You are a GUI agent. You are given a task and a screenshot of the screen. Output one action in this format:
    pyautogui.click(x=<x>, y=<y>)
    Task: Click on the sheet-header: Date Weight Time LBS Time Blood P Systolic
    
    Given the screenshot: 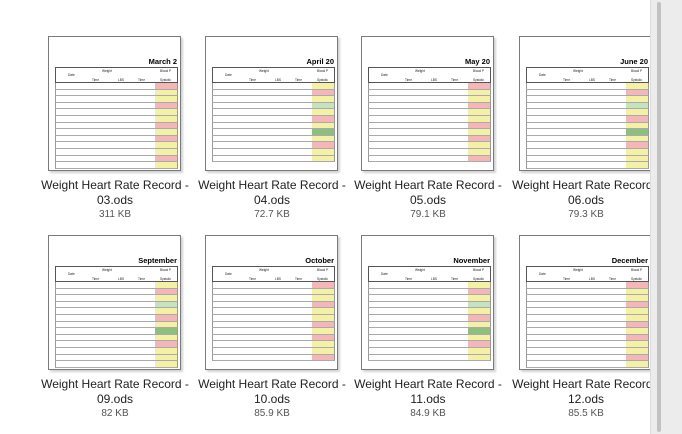 What is the action you would take?
    pyautogui.click(x=116, y=274)
    